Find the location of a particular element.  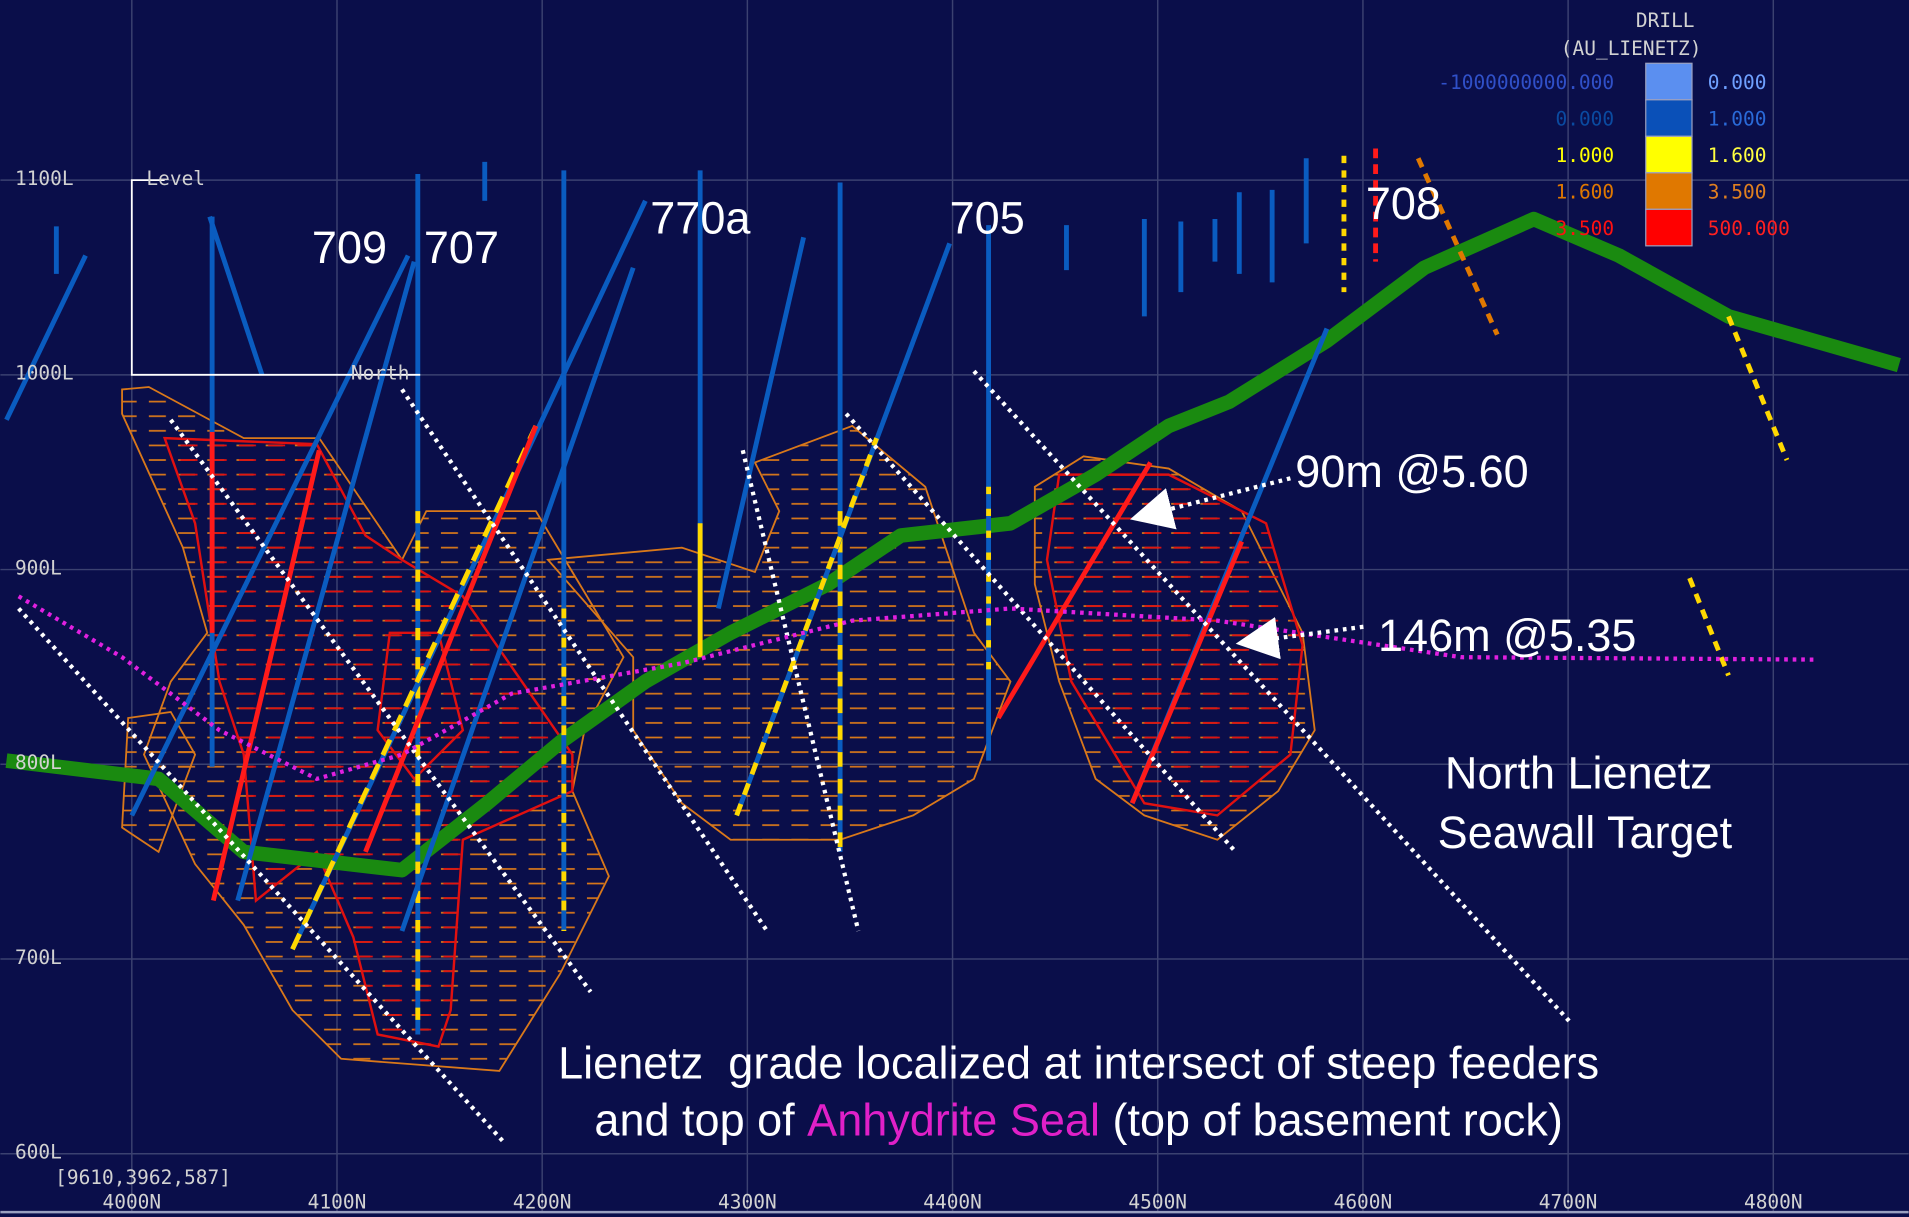

hole-label: 705 is located at coordinates (987, 218).